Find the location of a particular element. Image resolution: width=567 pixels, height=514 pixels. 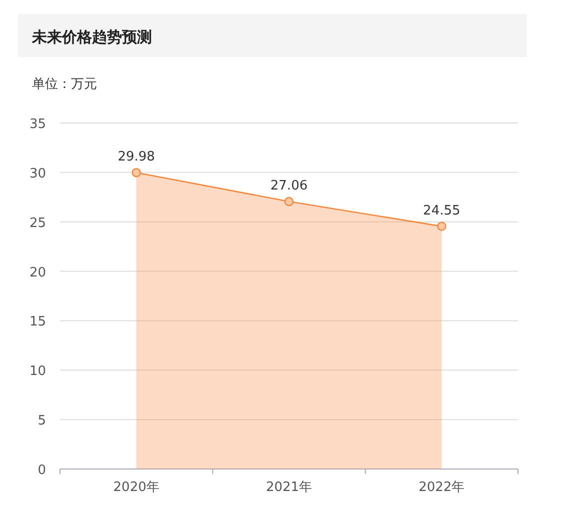

x-tick-label: 2022年 is located at coordinates (441, 487).